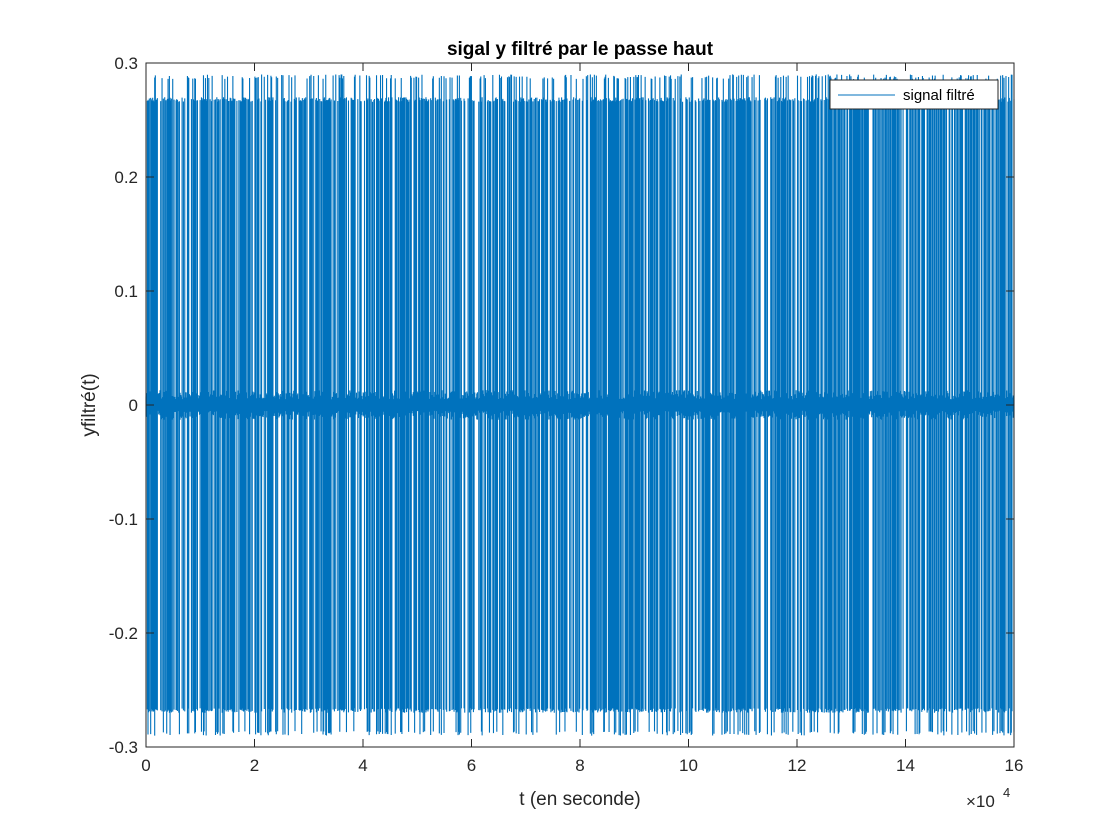  Describe the element at coordinates (123, 747) in the screenshot. I see `y-tick-label: -0.3` at that location.